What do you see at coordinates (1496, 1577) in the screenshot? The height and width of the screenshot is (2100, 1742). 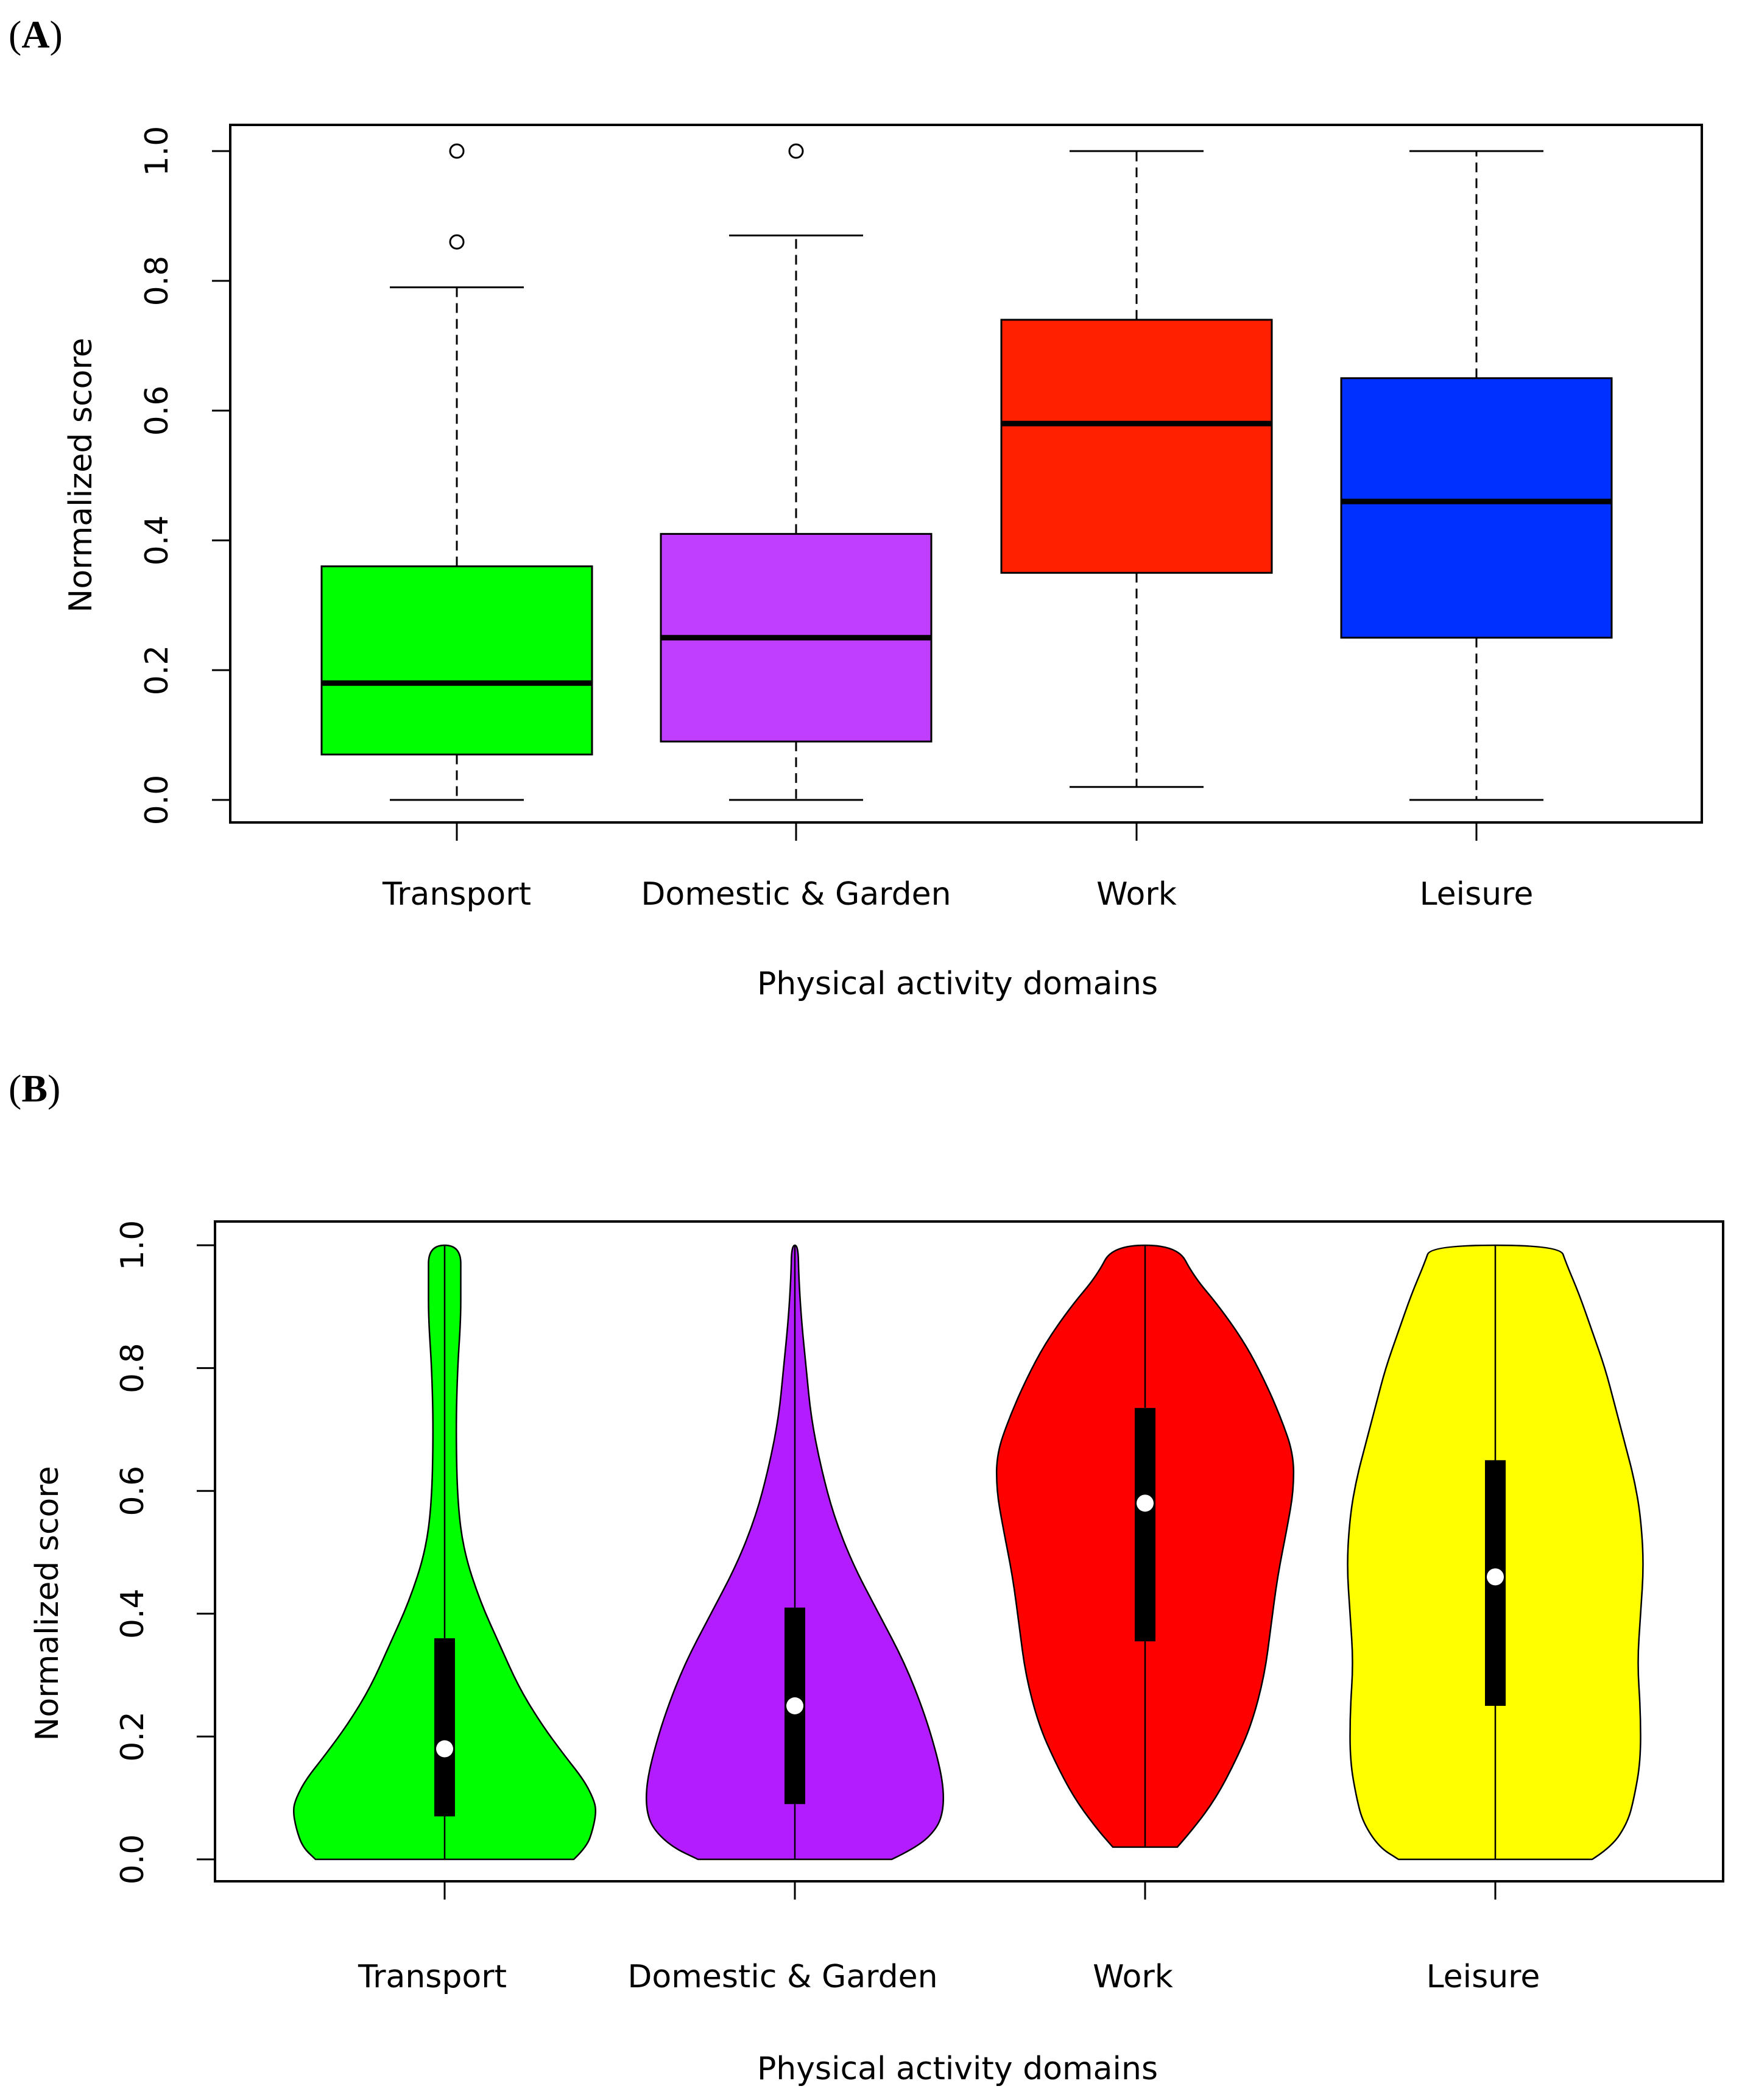 I see `median-point-leisure` at bounding box center [1496, 1577].